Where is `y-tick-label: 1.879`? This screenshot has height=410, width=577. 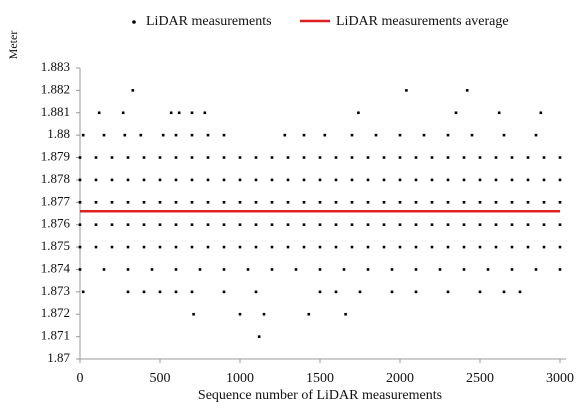 y-tick-label: 1.879 is located at coordinates (55, 156).